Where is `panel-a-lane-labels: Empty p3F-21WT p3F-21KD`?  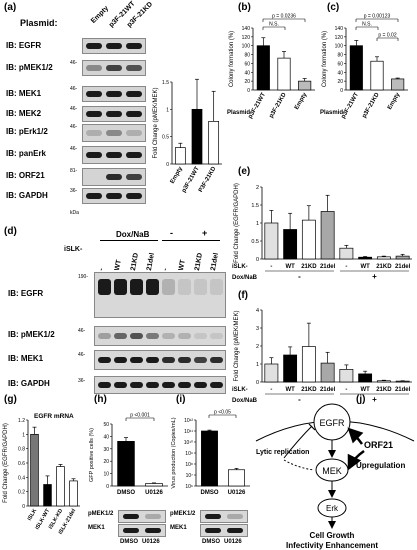 panel-a-lane-labels: Empty p3F-21WT p3F-21KD is located at coordinates (122, 15).